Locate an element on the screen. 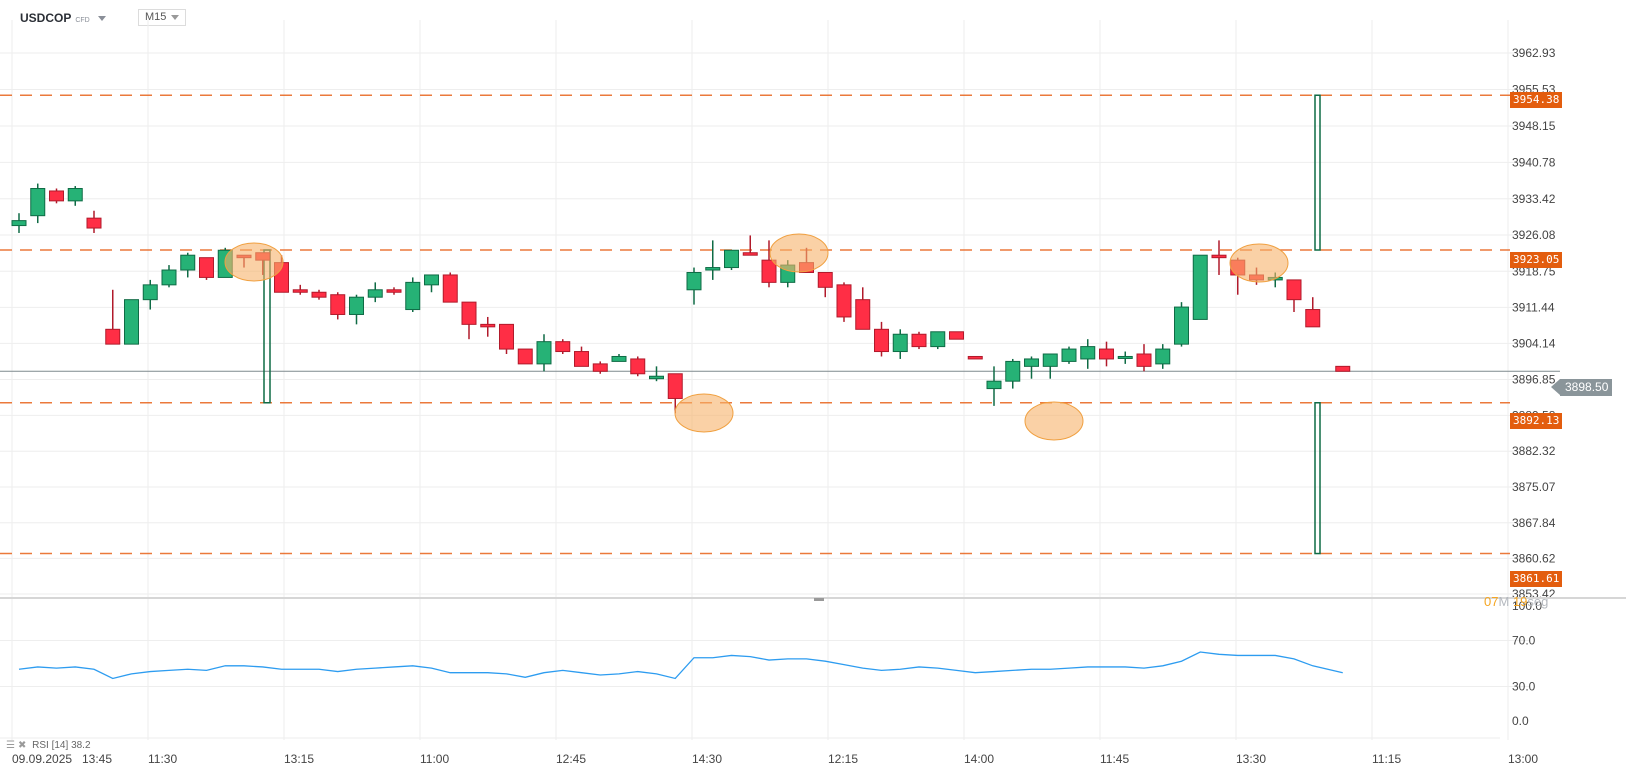 This screenshot has width=1626, height=779. pane-resize-handle is located at coordinates (819, 599).